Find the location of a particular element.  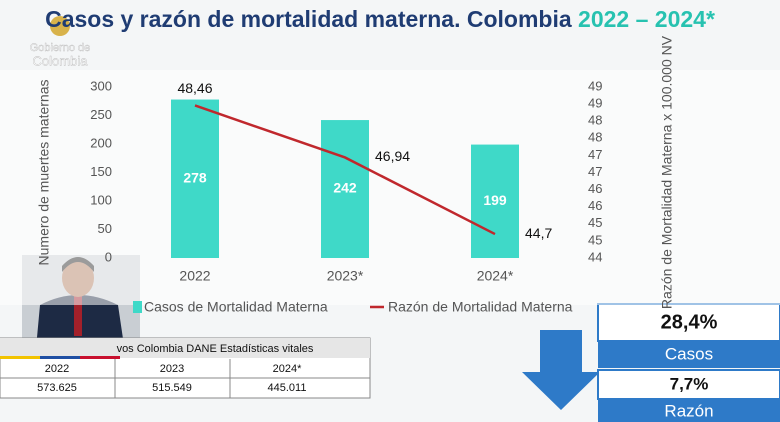

summary-value: 28,4% is located at coordinates (689, 322).